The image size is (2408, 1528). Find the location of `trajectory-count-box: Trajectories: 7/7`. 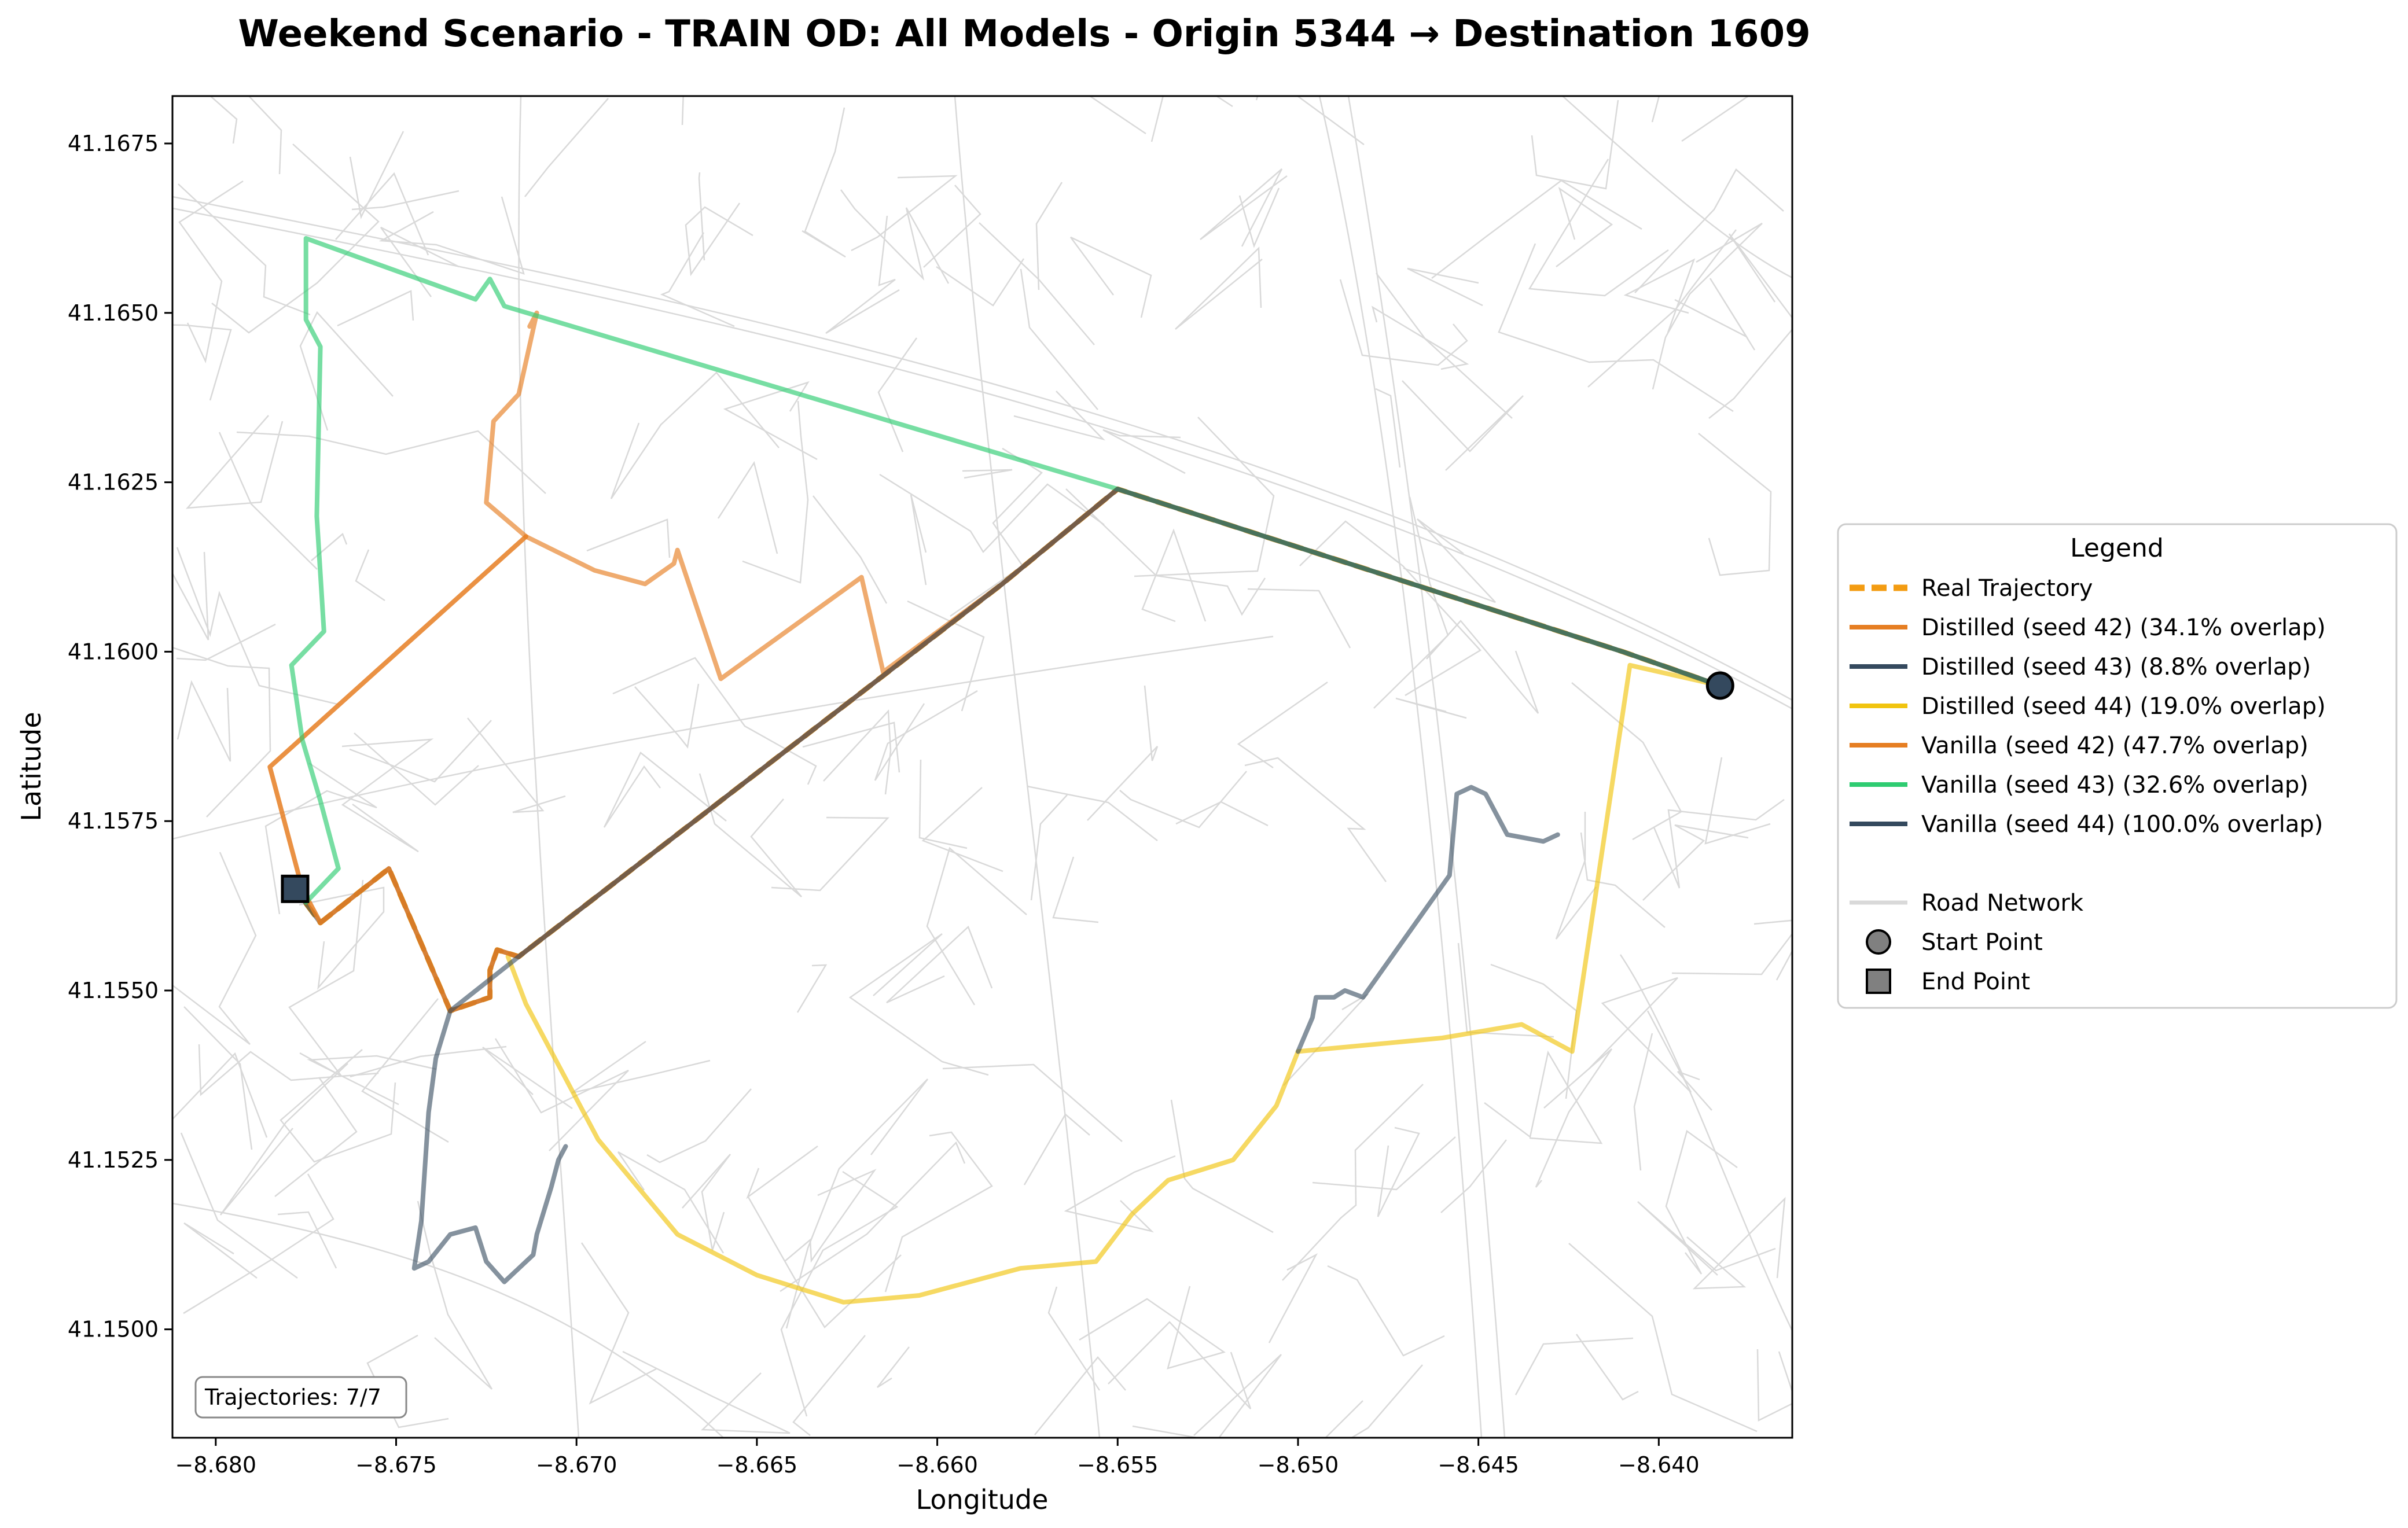

trajectory-count-box: Trajectories: 7/7 is located at coordinates (300, 1398).